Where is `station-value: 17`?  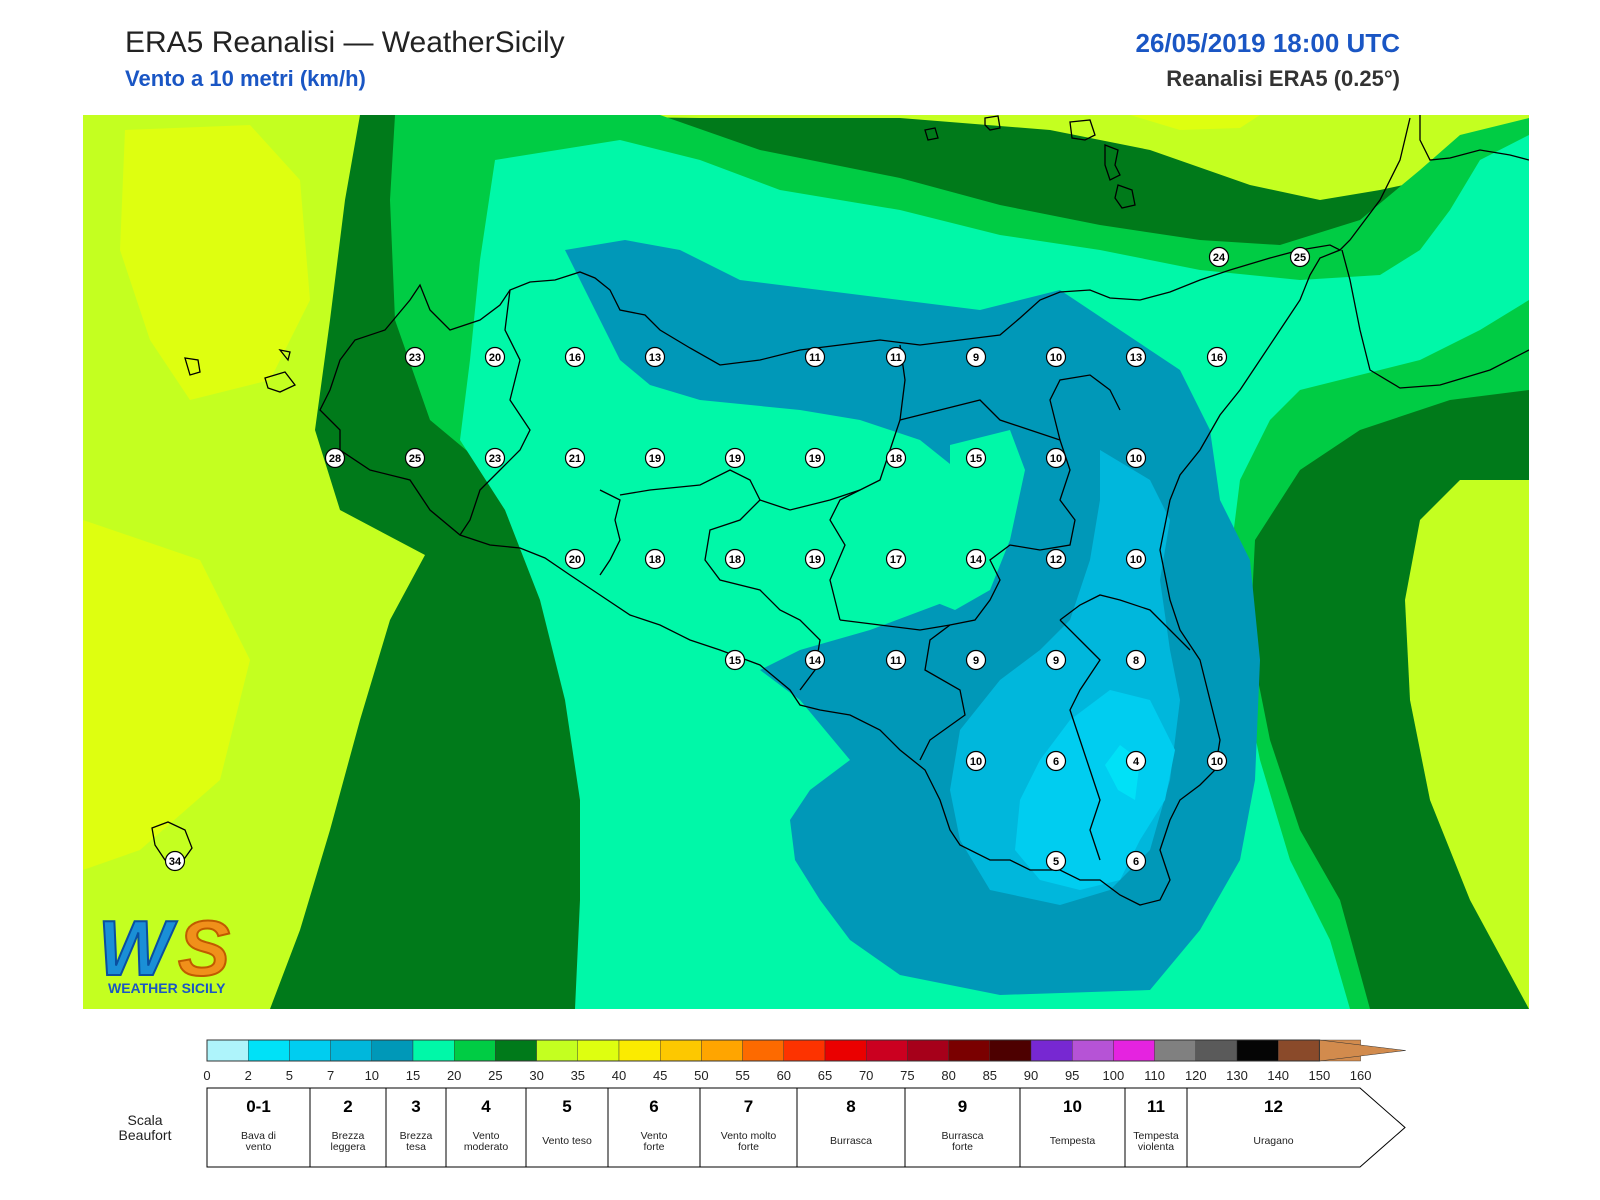 station-value: 17 is located at coordinates (896, 560).